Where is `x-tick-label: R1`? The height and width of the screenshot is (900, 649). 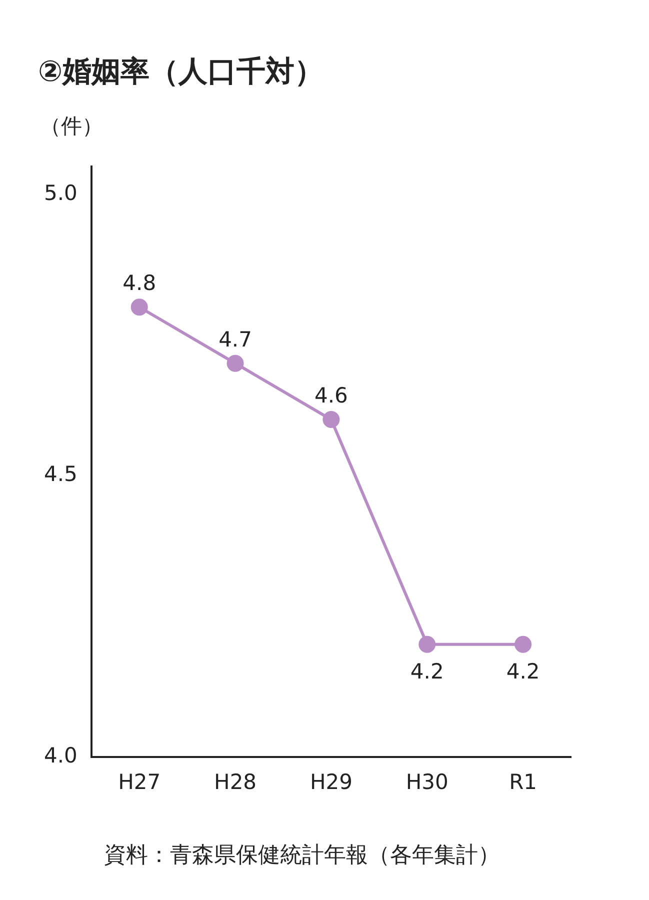
x-tick-label: R1 is located at coordinates (523, 782).